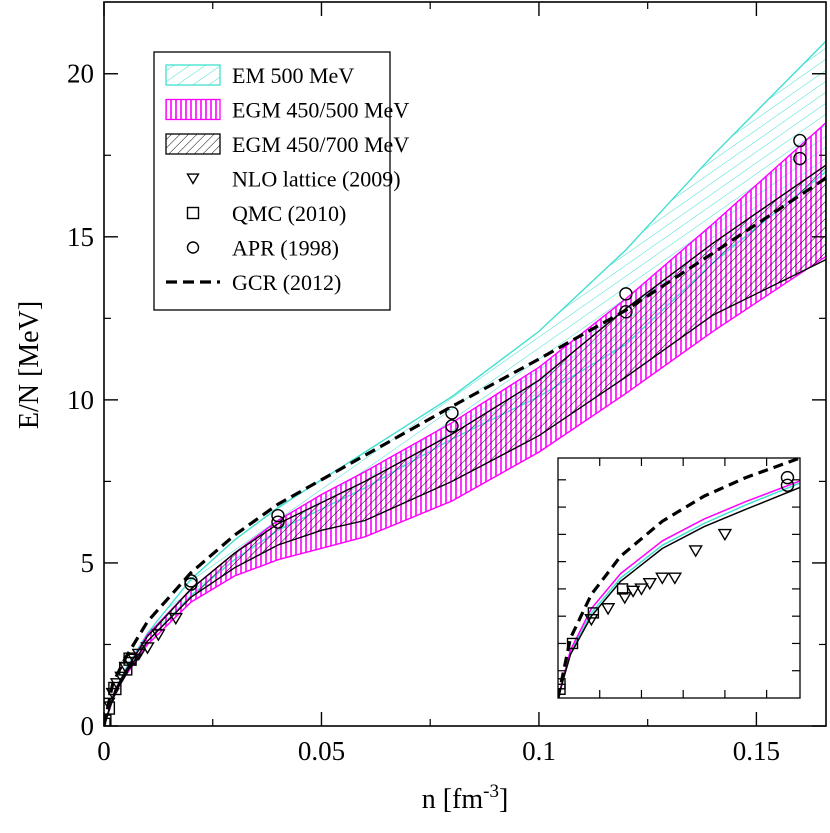  What do you see at coordinates (80, 400) in the screenshot?
I see `y-tick-label: 10` at bounding box center [80, 400].